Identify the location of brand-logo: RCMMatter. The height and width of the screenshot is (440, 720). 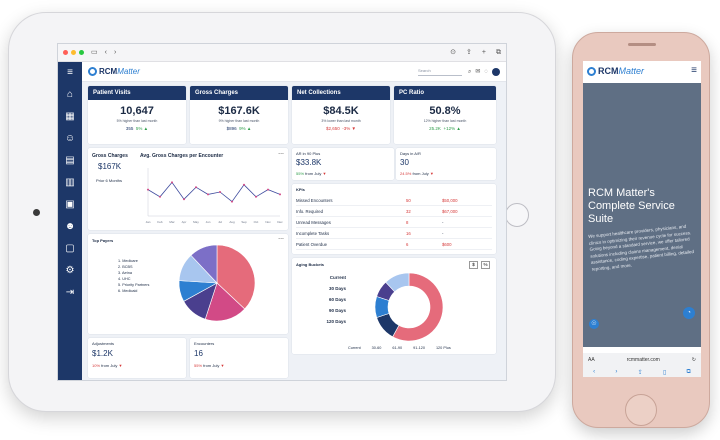
(114, 71).